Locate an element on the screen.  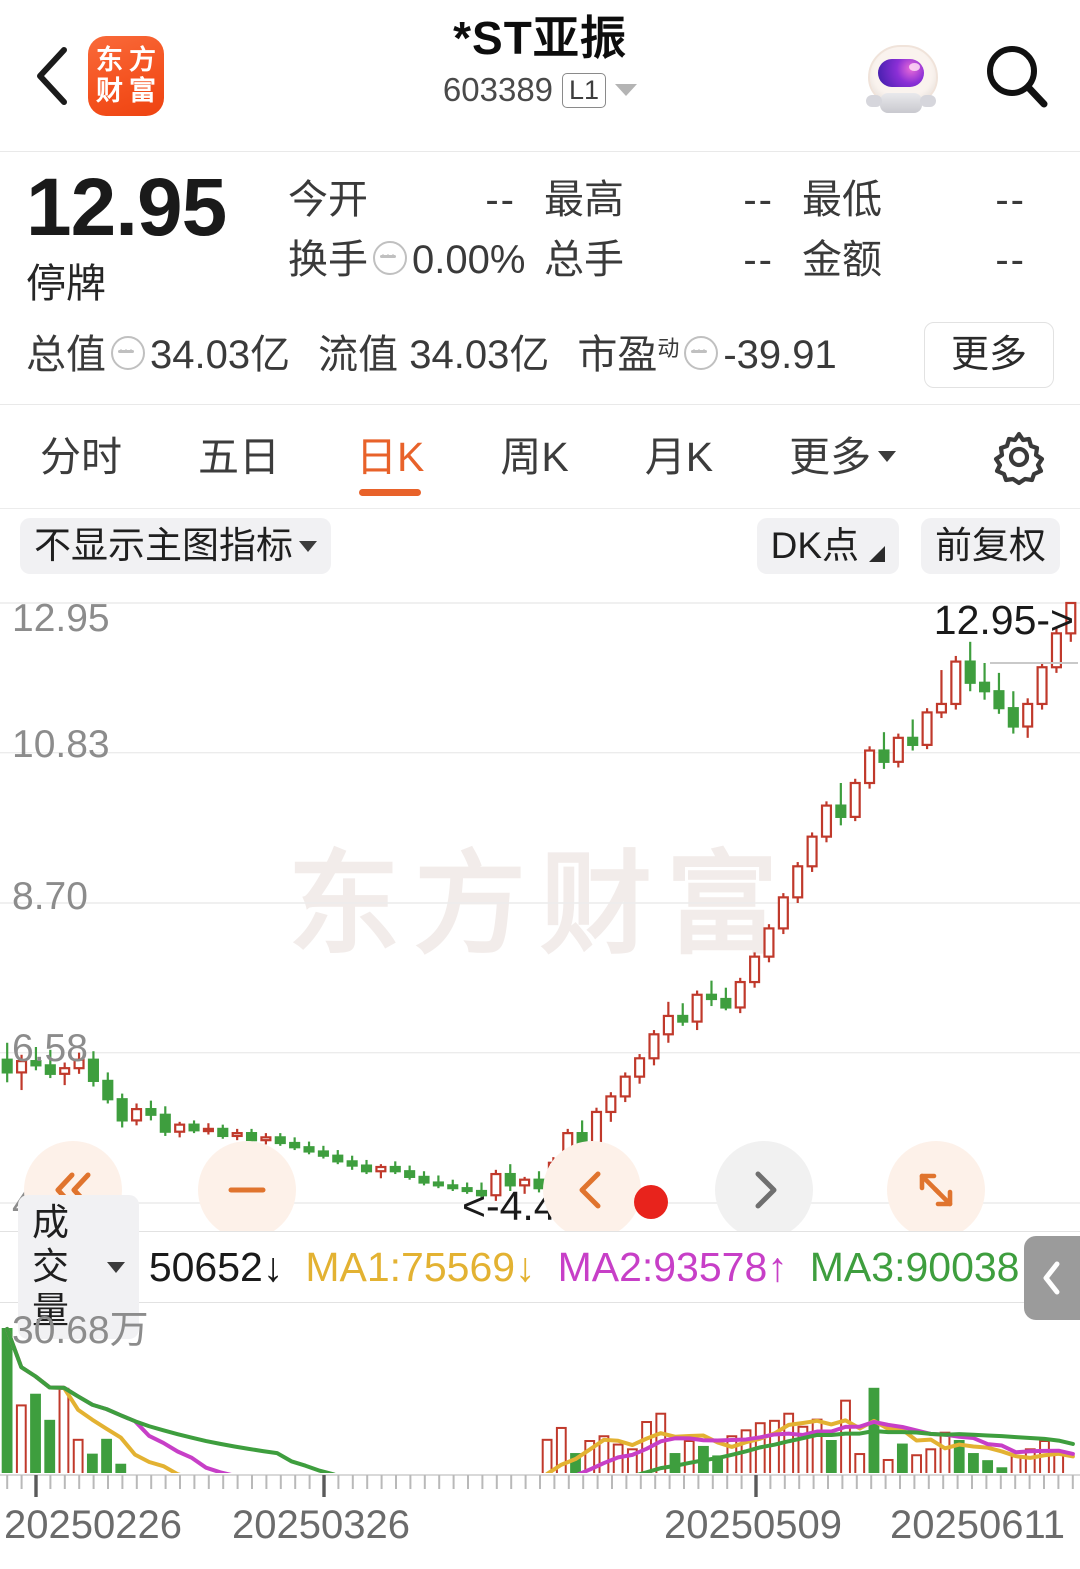
price-adjust-button: 前复权 is located at coordinates (990, 546).